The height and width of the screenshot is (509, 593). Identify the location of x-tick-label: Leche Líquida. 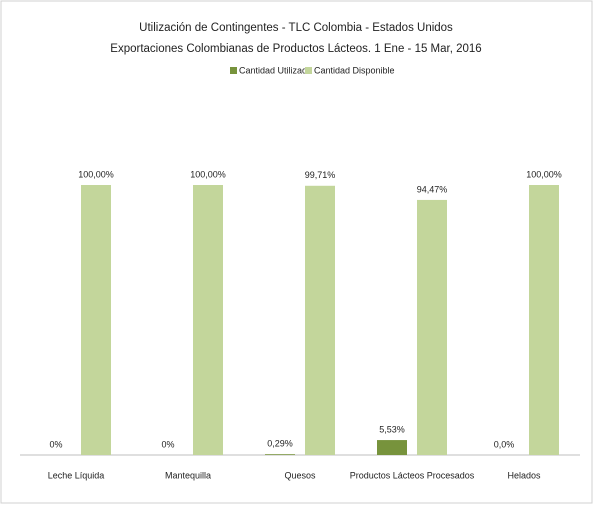
(76, 475).